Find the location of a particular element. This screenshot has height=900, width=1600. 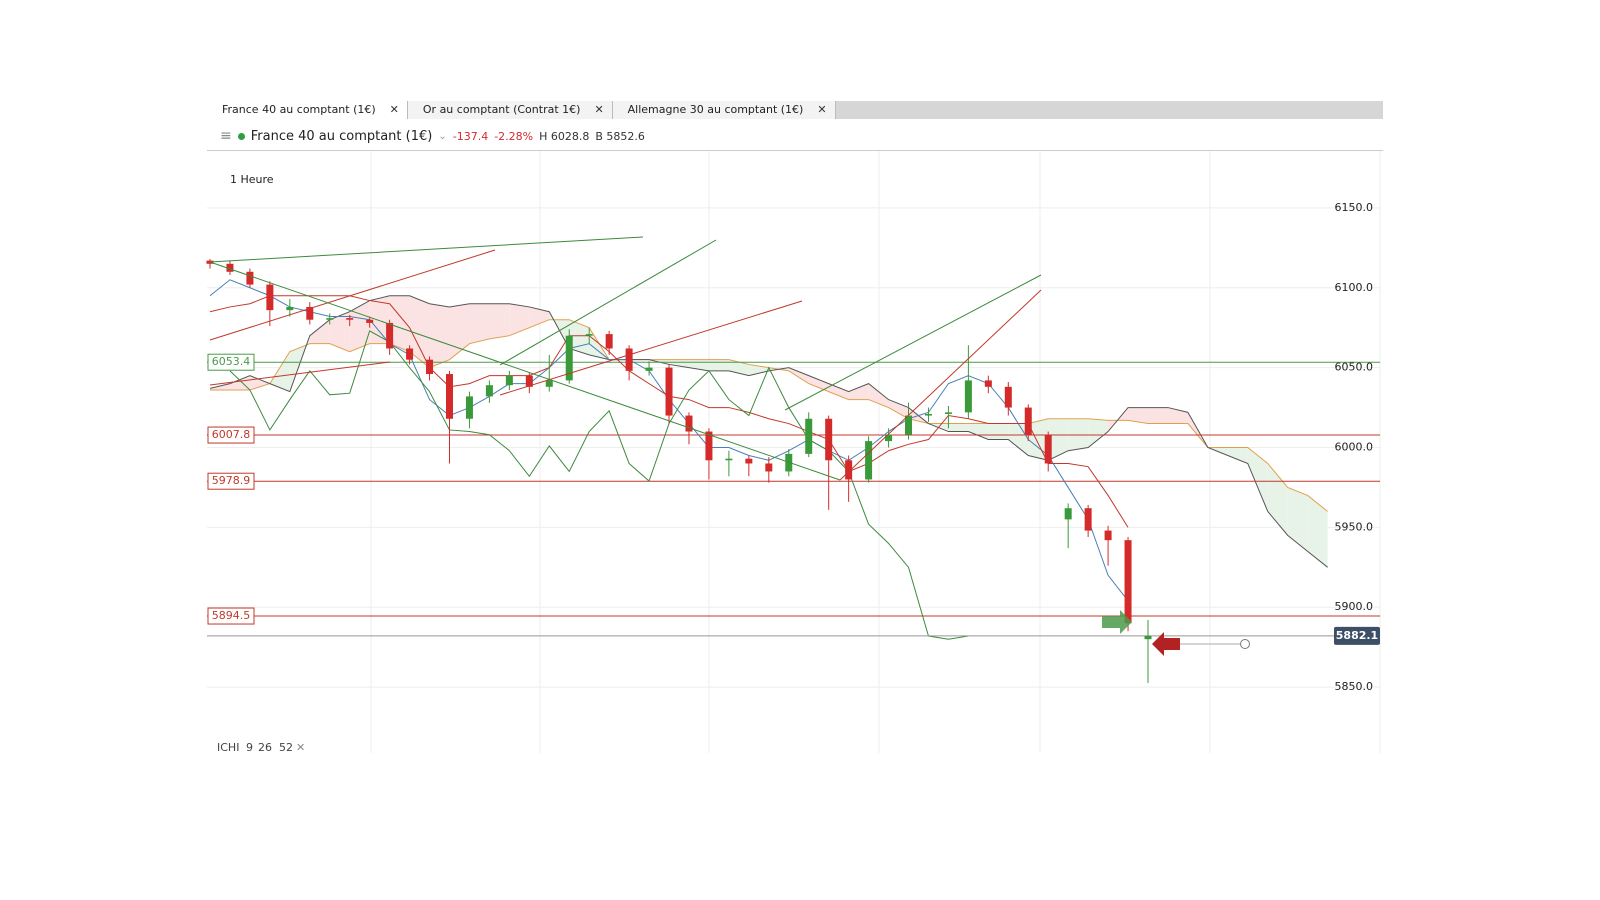

buy-arrow is located at coordinates (1117, 622).